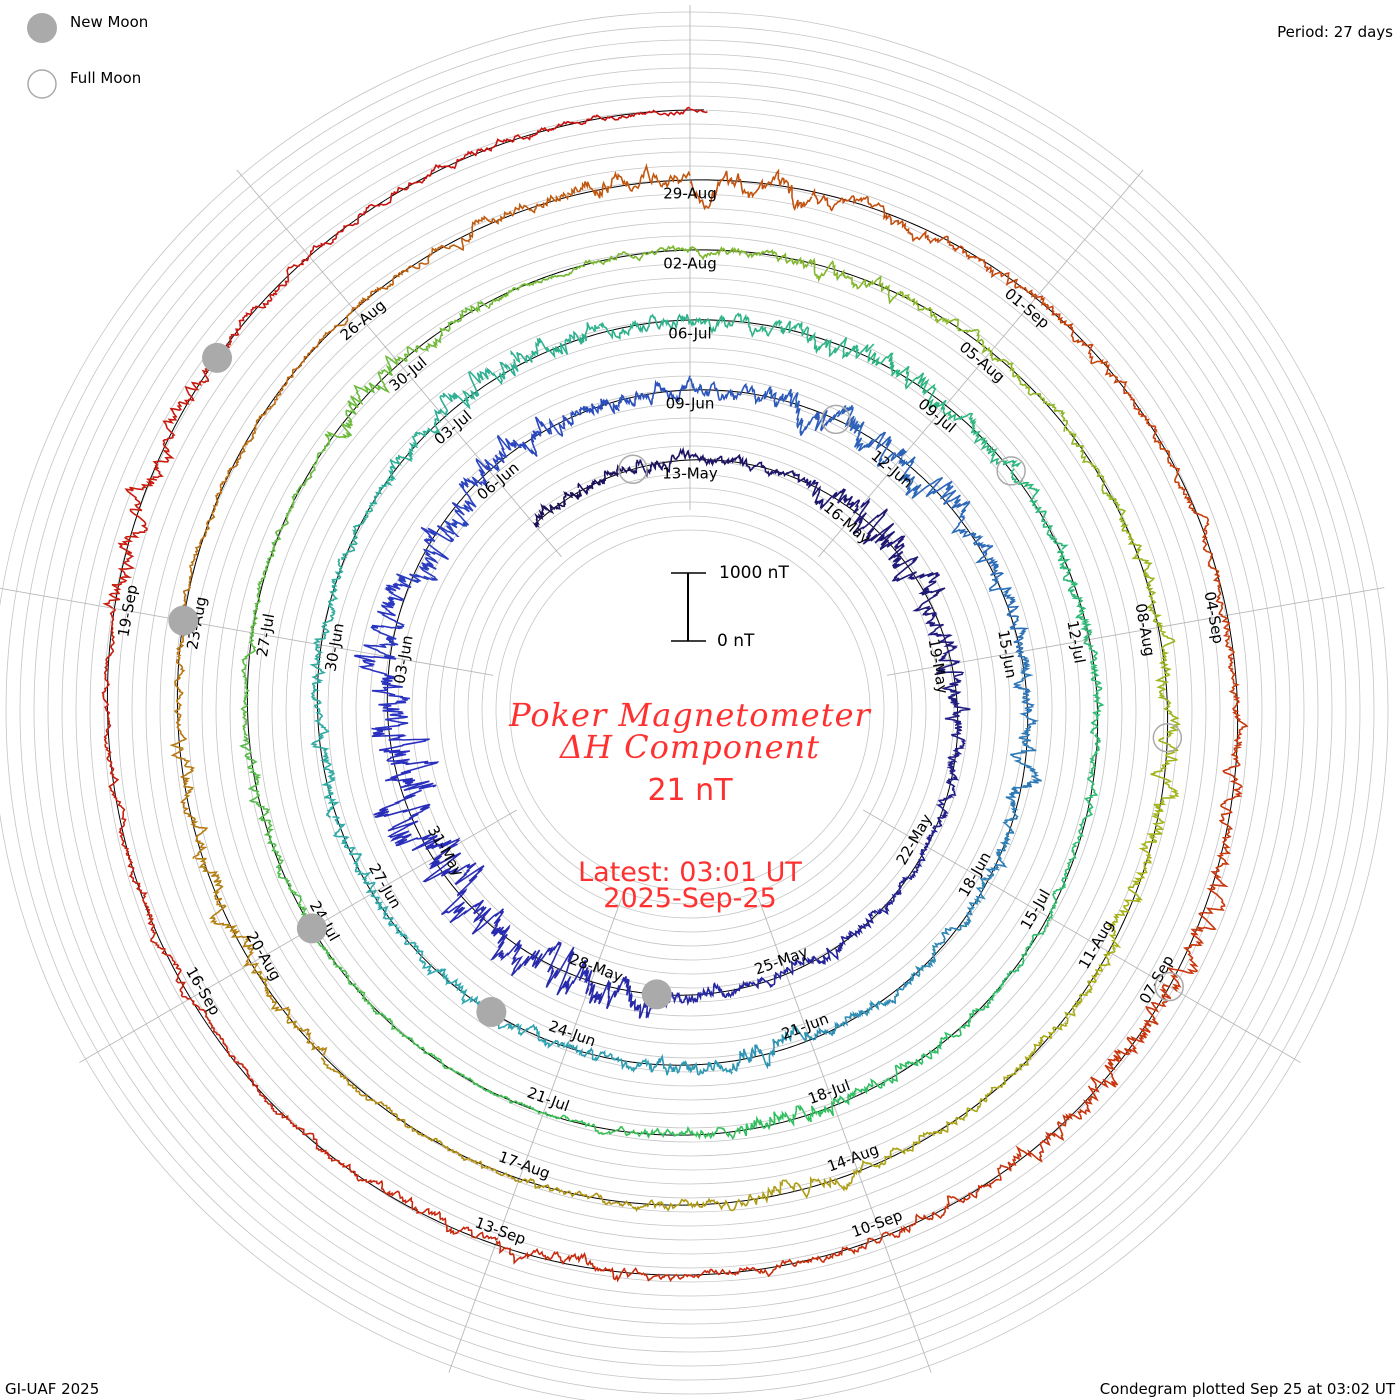 This screenshot has height=1400, width=1400. What do you see at coordinates (403, 659) in the screenshot?
I see `date-label: 03-Jun` at bounding box center [403, 659].